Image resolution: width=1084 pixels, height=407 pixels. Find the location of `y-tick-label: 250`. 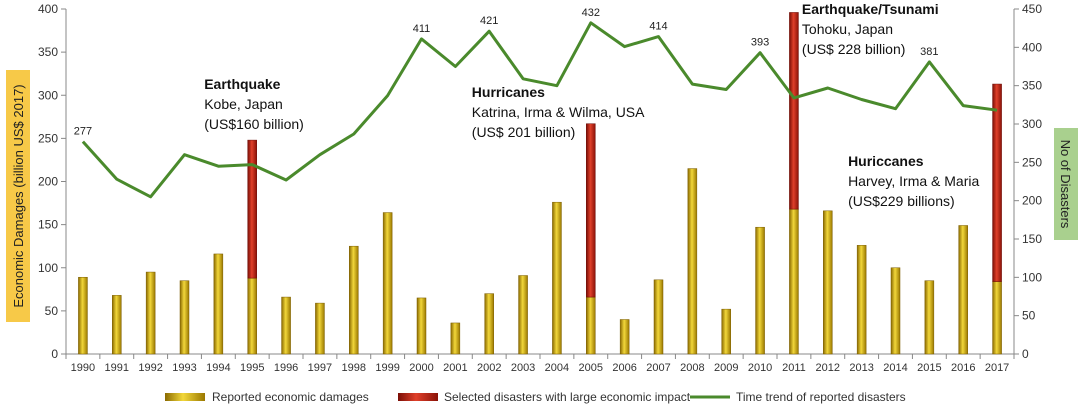

y-tick-label: 250 is located at coordinates (48, 138).